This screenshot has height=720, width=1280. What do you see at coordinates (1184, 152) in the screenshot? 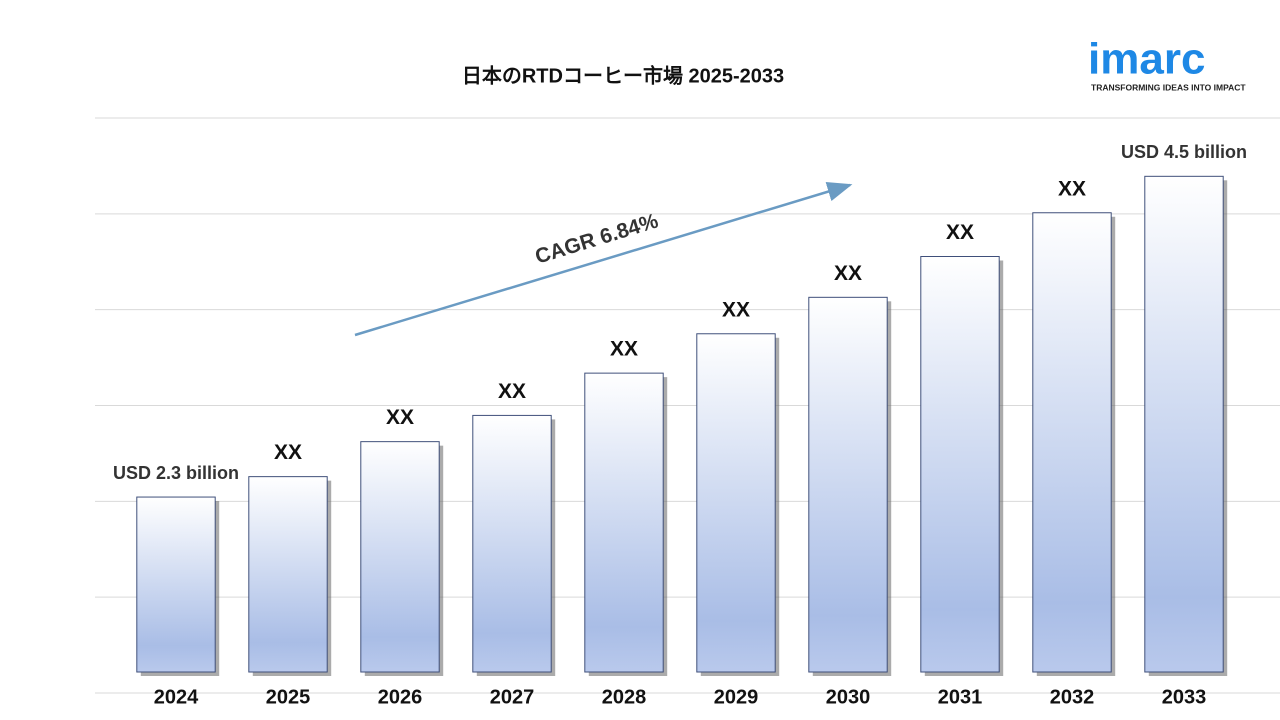
I see `value-label: USD 4.5 billion` at bounding box center [1184, 152].